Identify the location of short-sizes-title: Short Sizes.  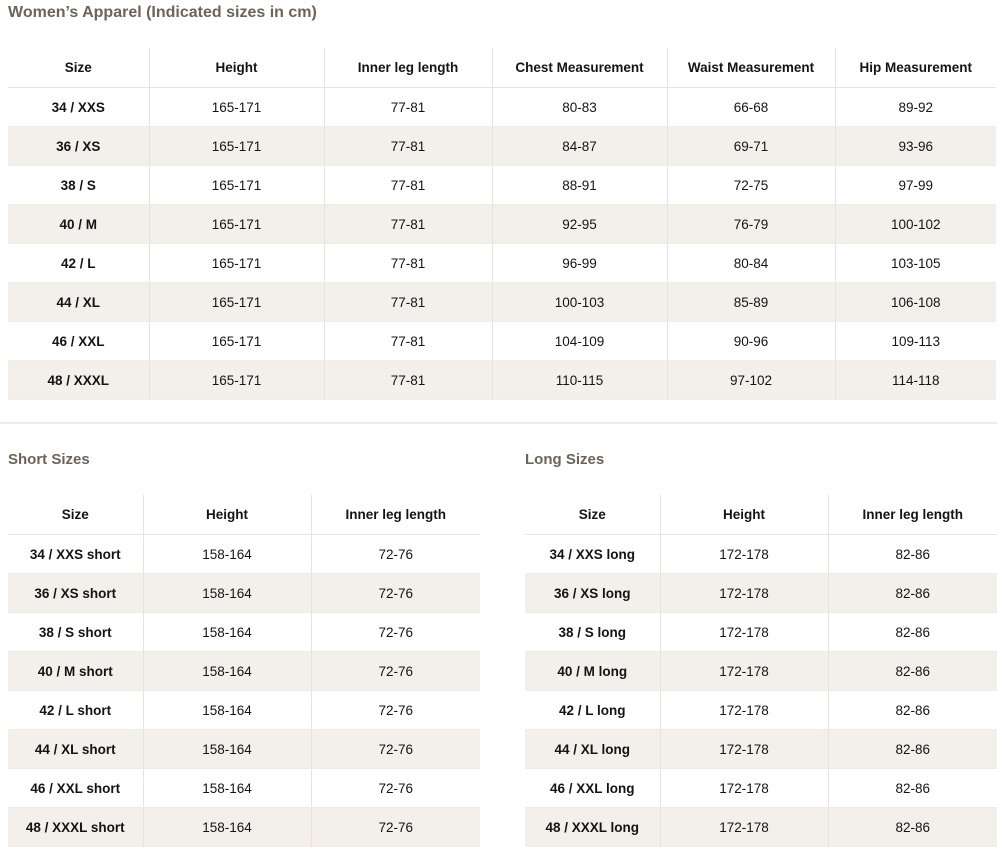
(49, 459).